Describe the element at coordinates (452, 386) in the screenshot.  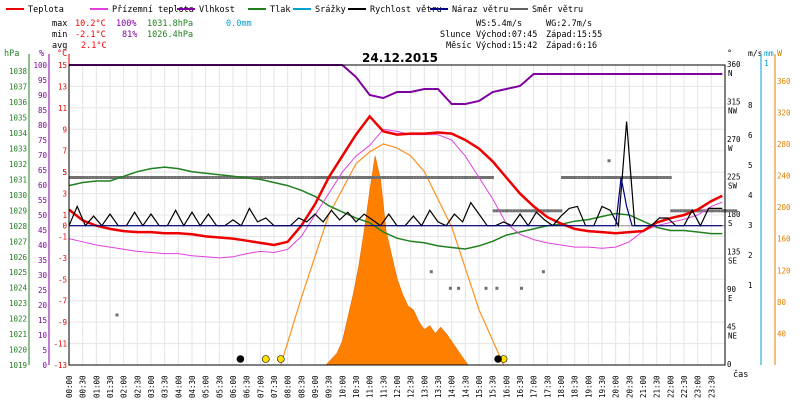
I see `x-tick-label: 14:00` at that location.